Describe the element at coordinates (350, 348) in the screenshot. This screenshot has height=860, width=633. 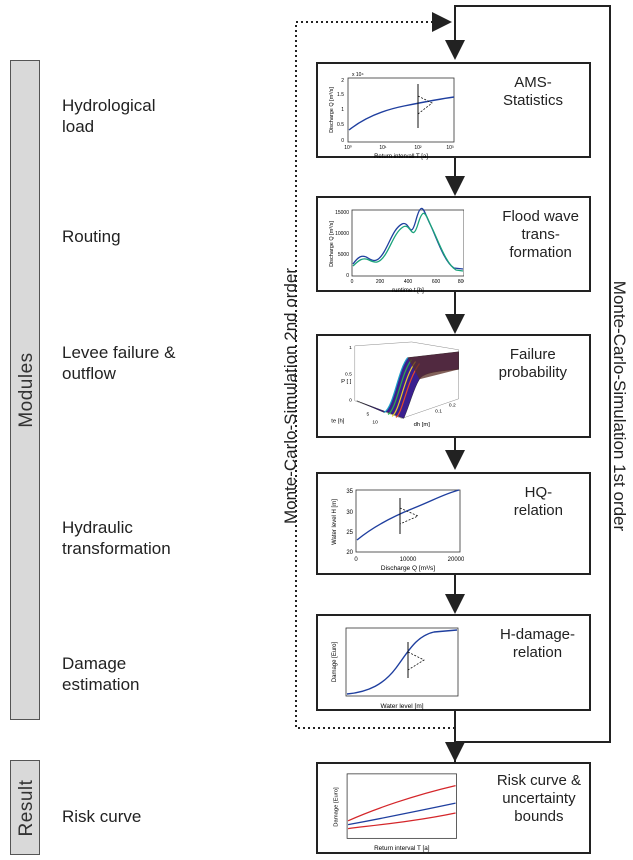
I see `fail-ztick: 1` at that location.